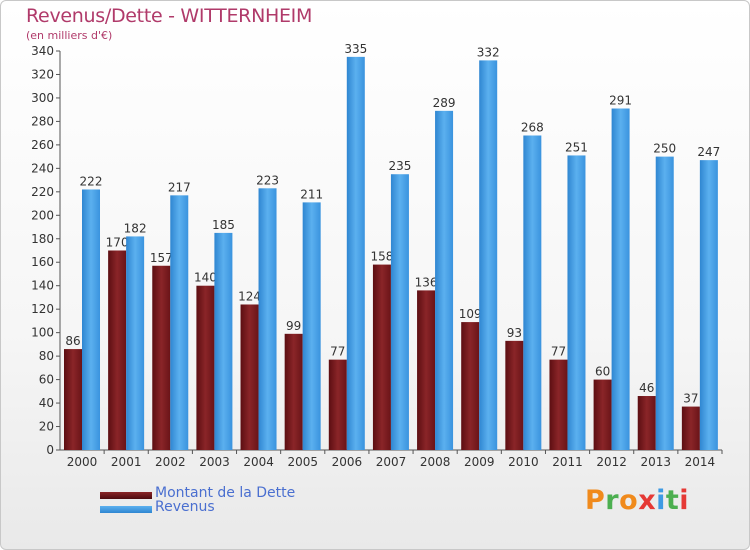 The image size is (750, 550). Describe the element at coordinates (355, 49) in the screenshot. I see `data-label-revenus: 335` at that location.